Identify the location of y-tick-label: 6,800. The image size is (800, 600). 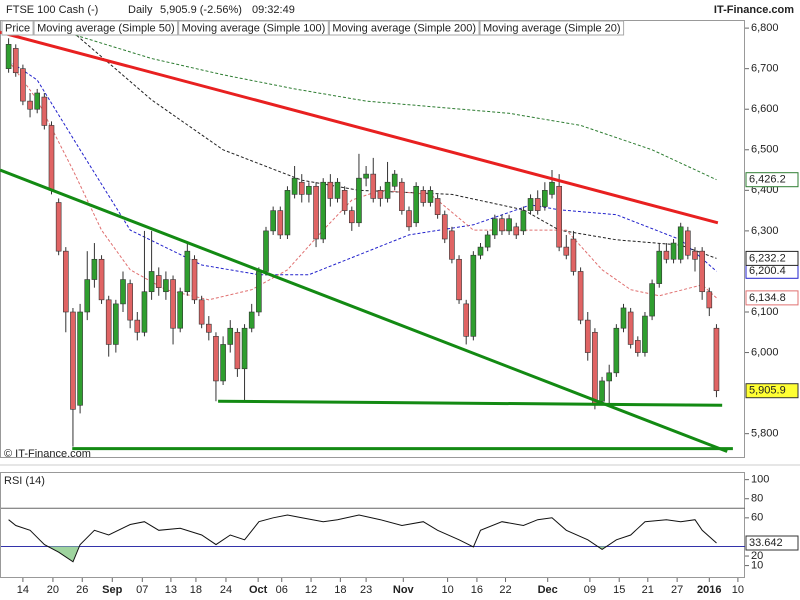
(765, 28).